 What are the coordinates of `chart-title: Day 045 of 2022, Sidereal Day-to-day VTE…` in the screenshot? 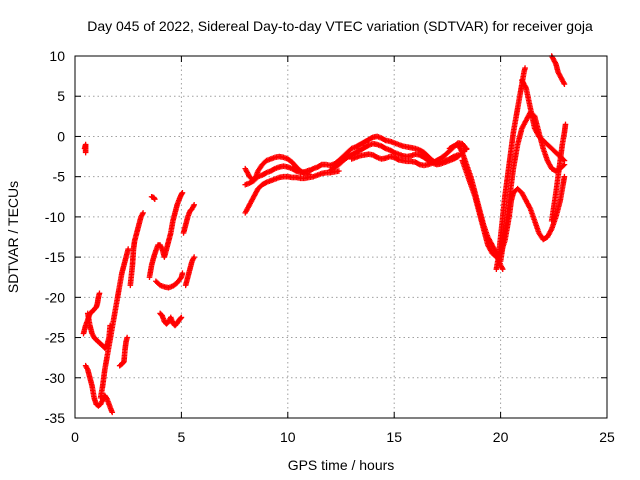 It's located at (340, 26).